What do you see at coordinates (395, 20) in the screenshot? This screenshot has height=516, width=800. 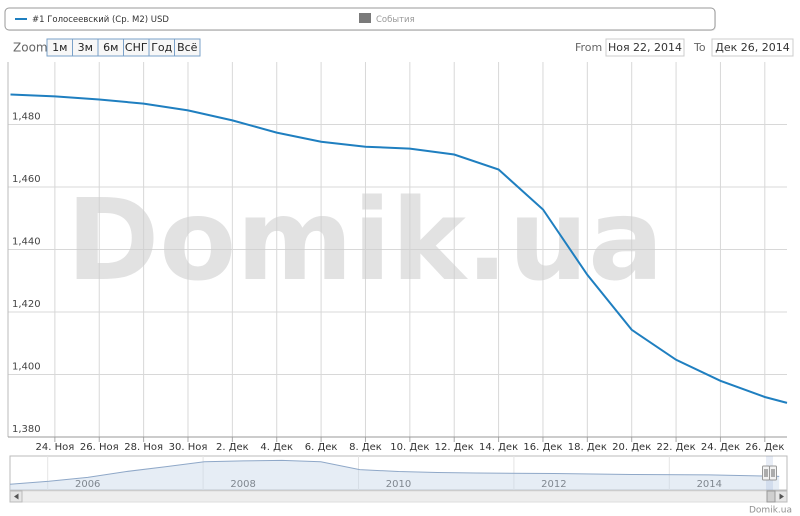 I see `legend-label: События` at bounding box center [395, 20].